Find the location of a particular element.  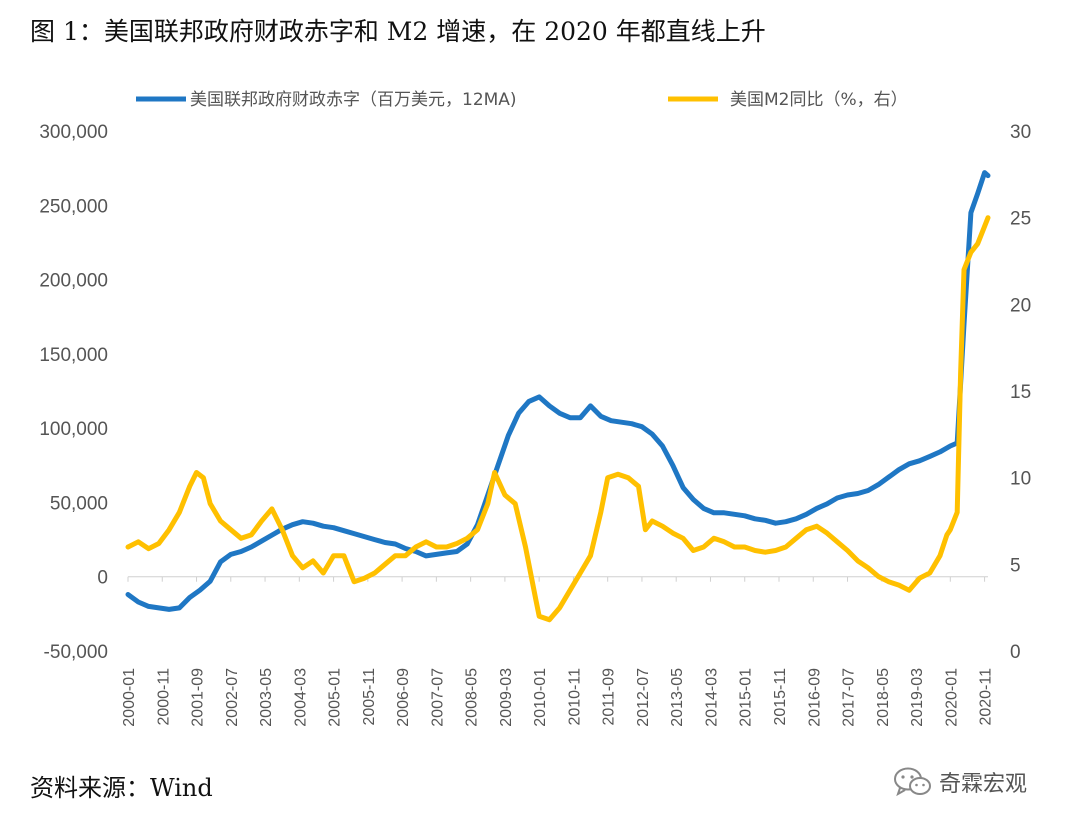

x-tick-label: 2020-01 is located at coordinates (951, 697).